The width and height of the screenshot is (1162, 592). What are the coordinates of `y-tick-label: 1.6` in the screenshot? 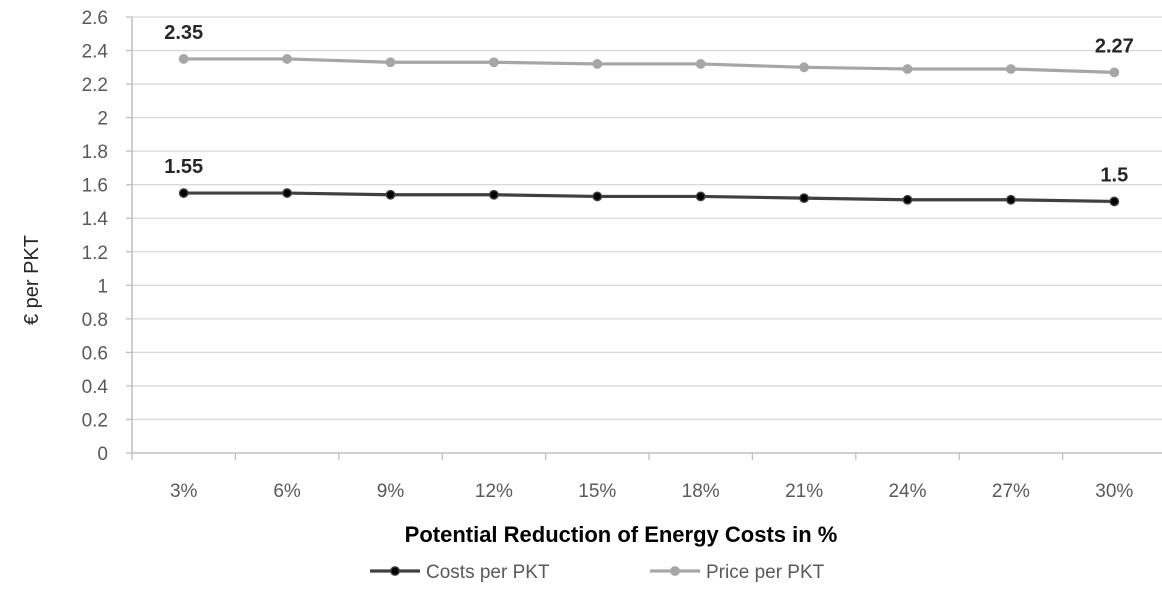 It's located at (95, 186).